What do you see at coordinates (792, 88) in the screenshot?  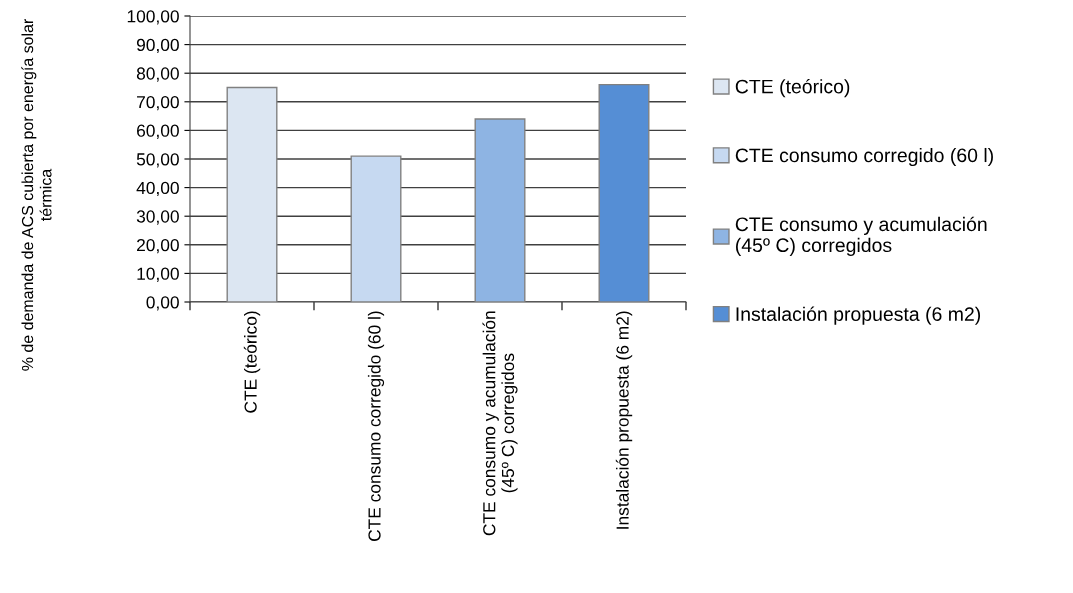 I see `legend-label: CTE (teórico)` at bounding box center [792, 88].